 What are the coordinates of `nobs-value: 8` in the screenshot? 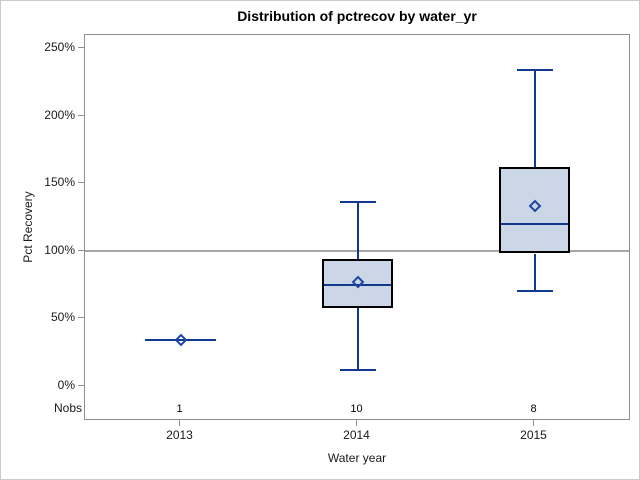 It's located at (533, 409).